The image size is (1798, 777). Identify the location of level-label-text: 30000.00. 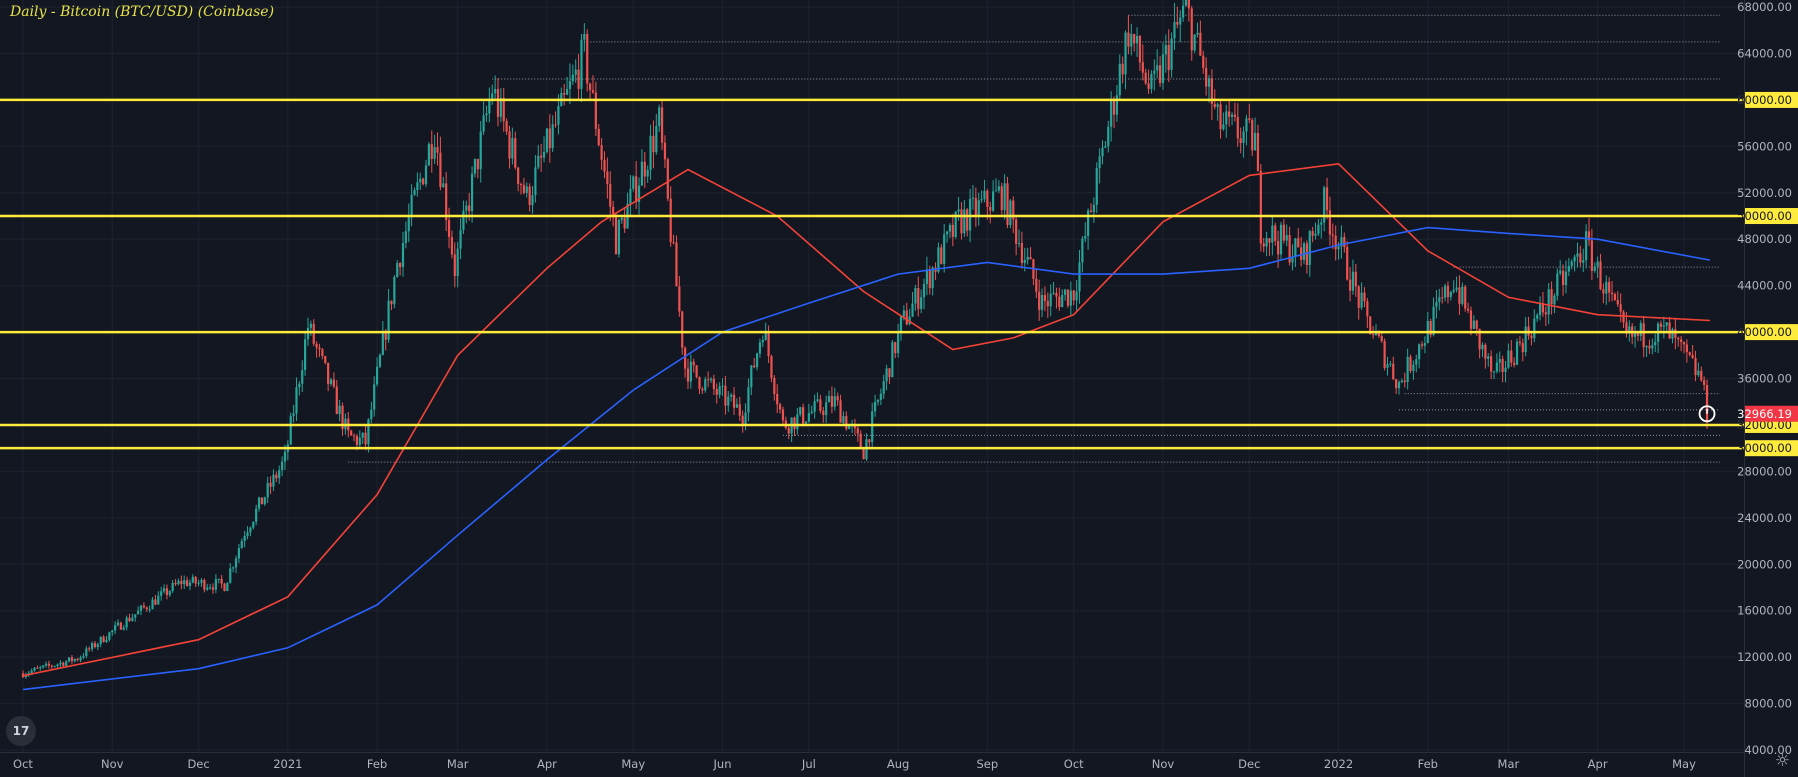
(1764, 448).